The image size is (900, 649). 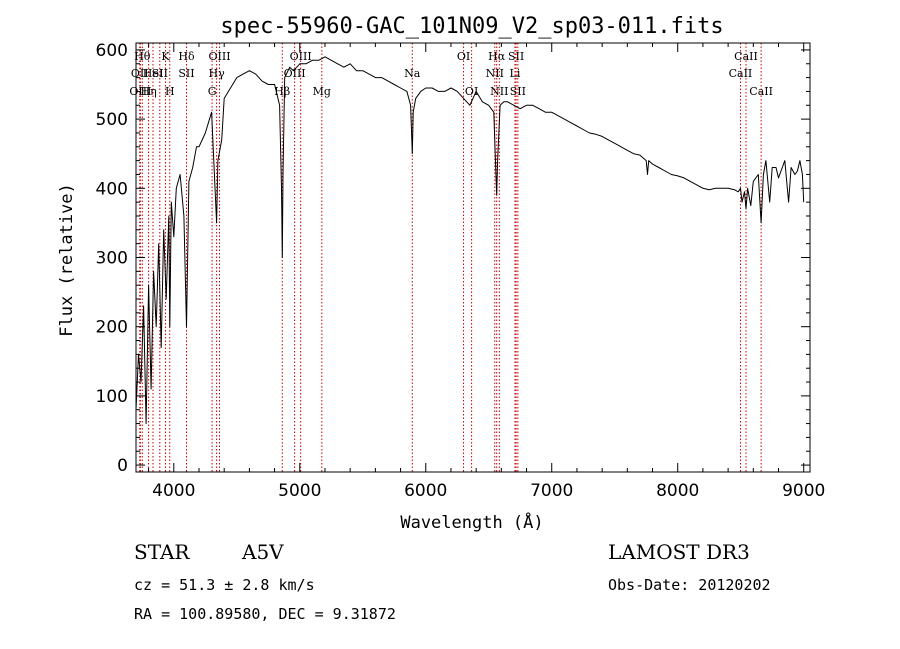 I want to click on object-subclass: A5V, so click(x=262, y=552).